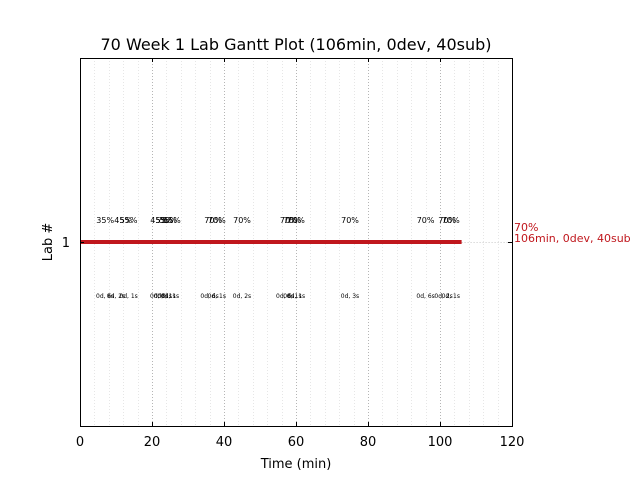  Describe the element at coordinates (526, 227) in the screenshot. I see `bar-end-label-percent: 70%` at that location.